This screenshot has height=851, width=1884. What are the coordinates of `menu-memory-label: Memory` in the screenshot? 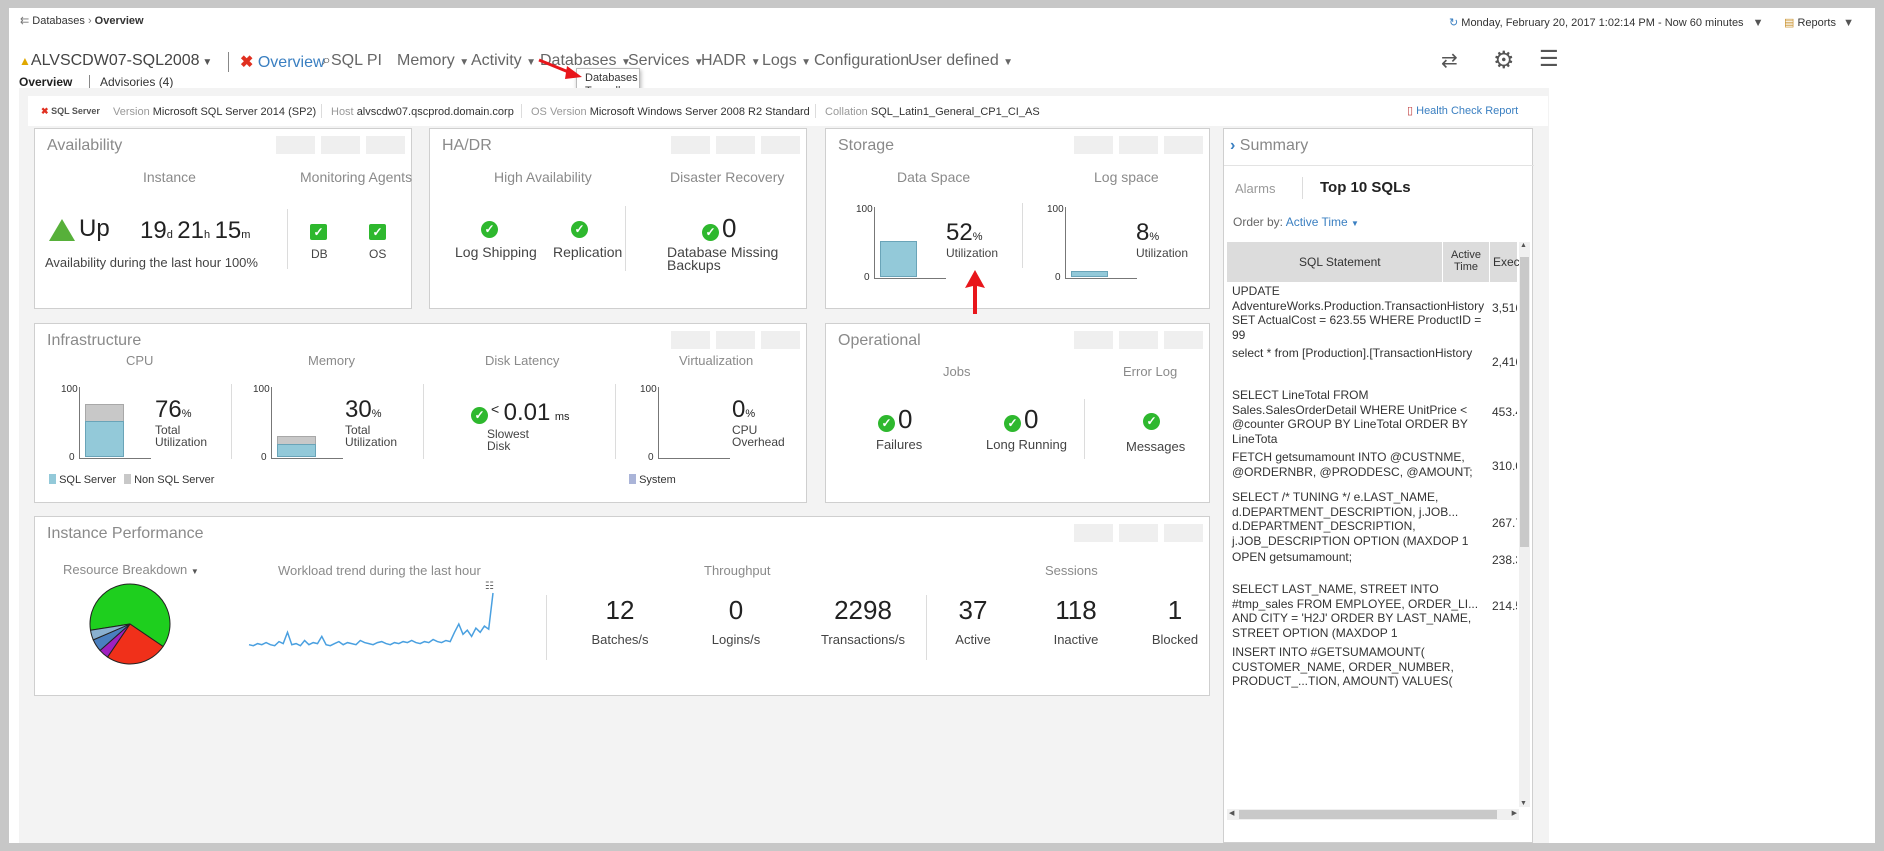 It's located at (426, 60).